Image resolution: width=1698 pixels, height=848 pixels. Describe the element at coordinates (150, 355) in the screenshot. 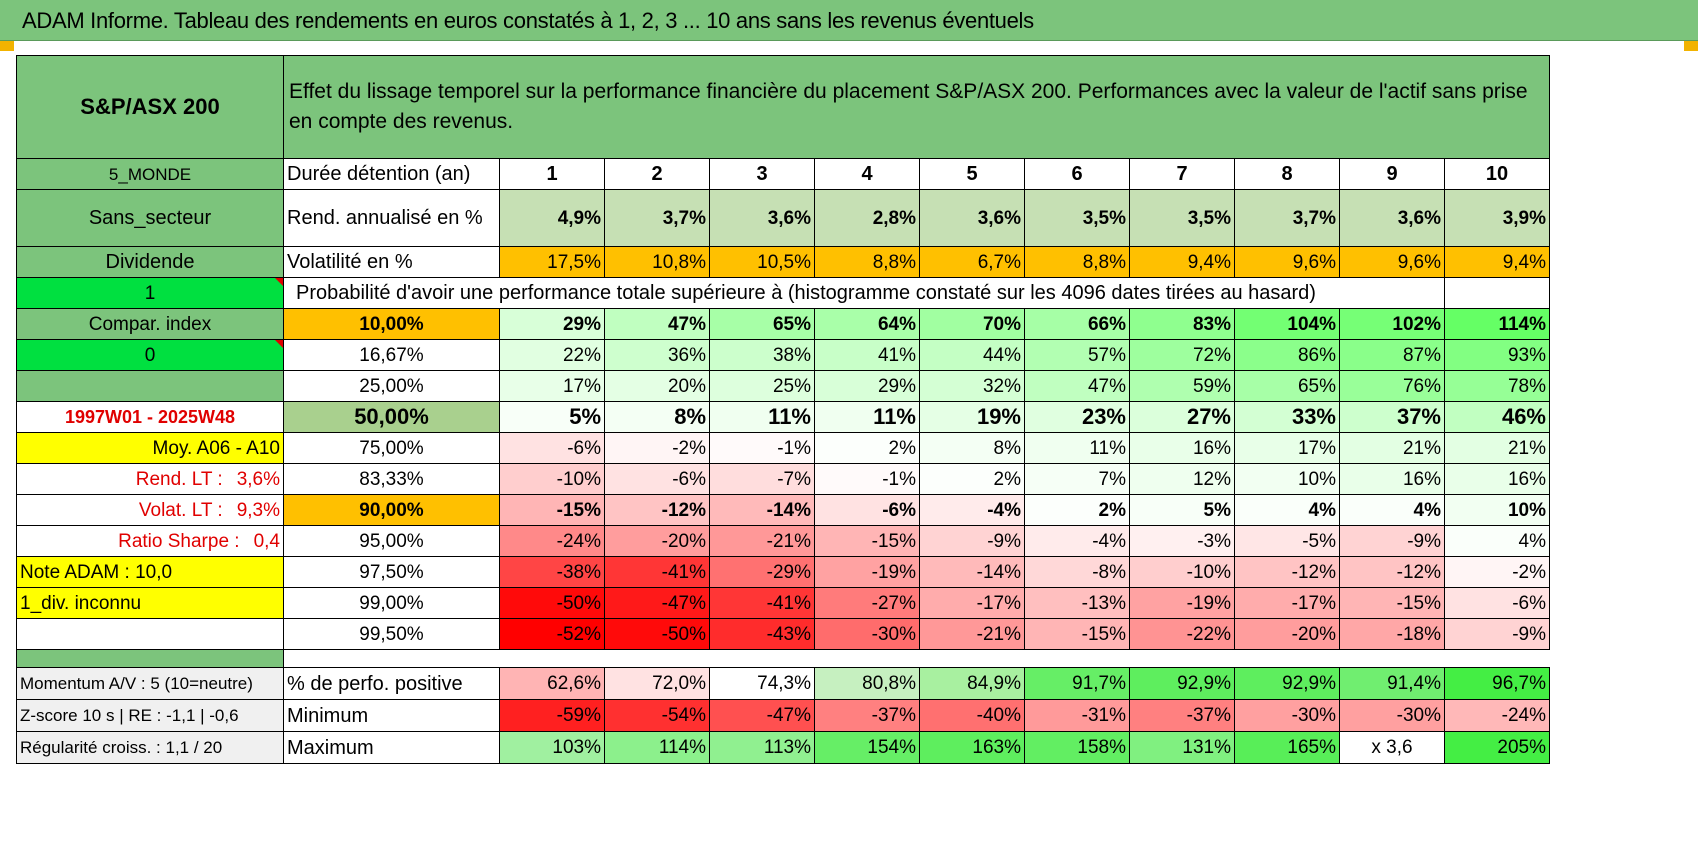

I see `compar-value-cell: 0` at that location.